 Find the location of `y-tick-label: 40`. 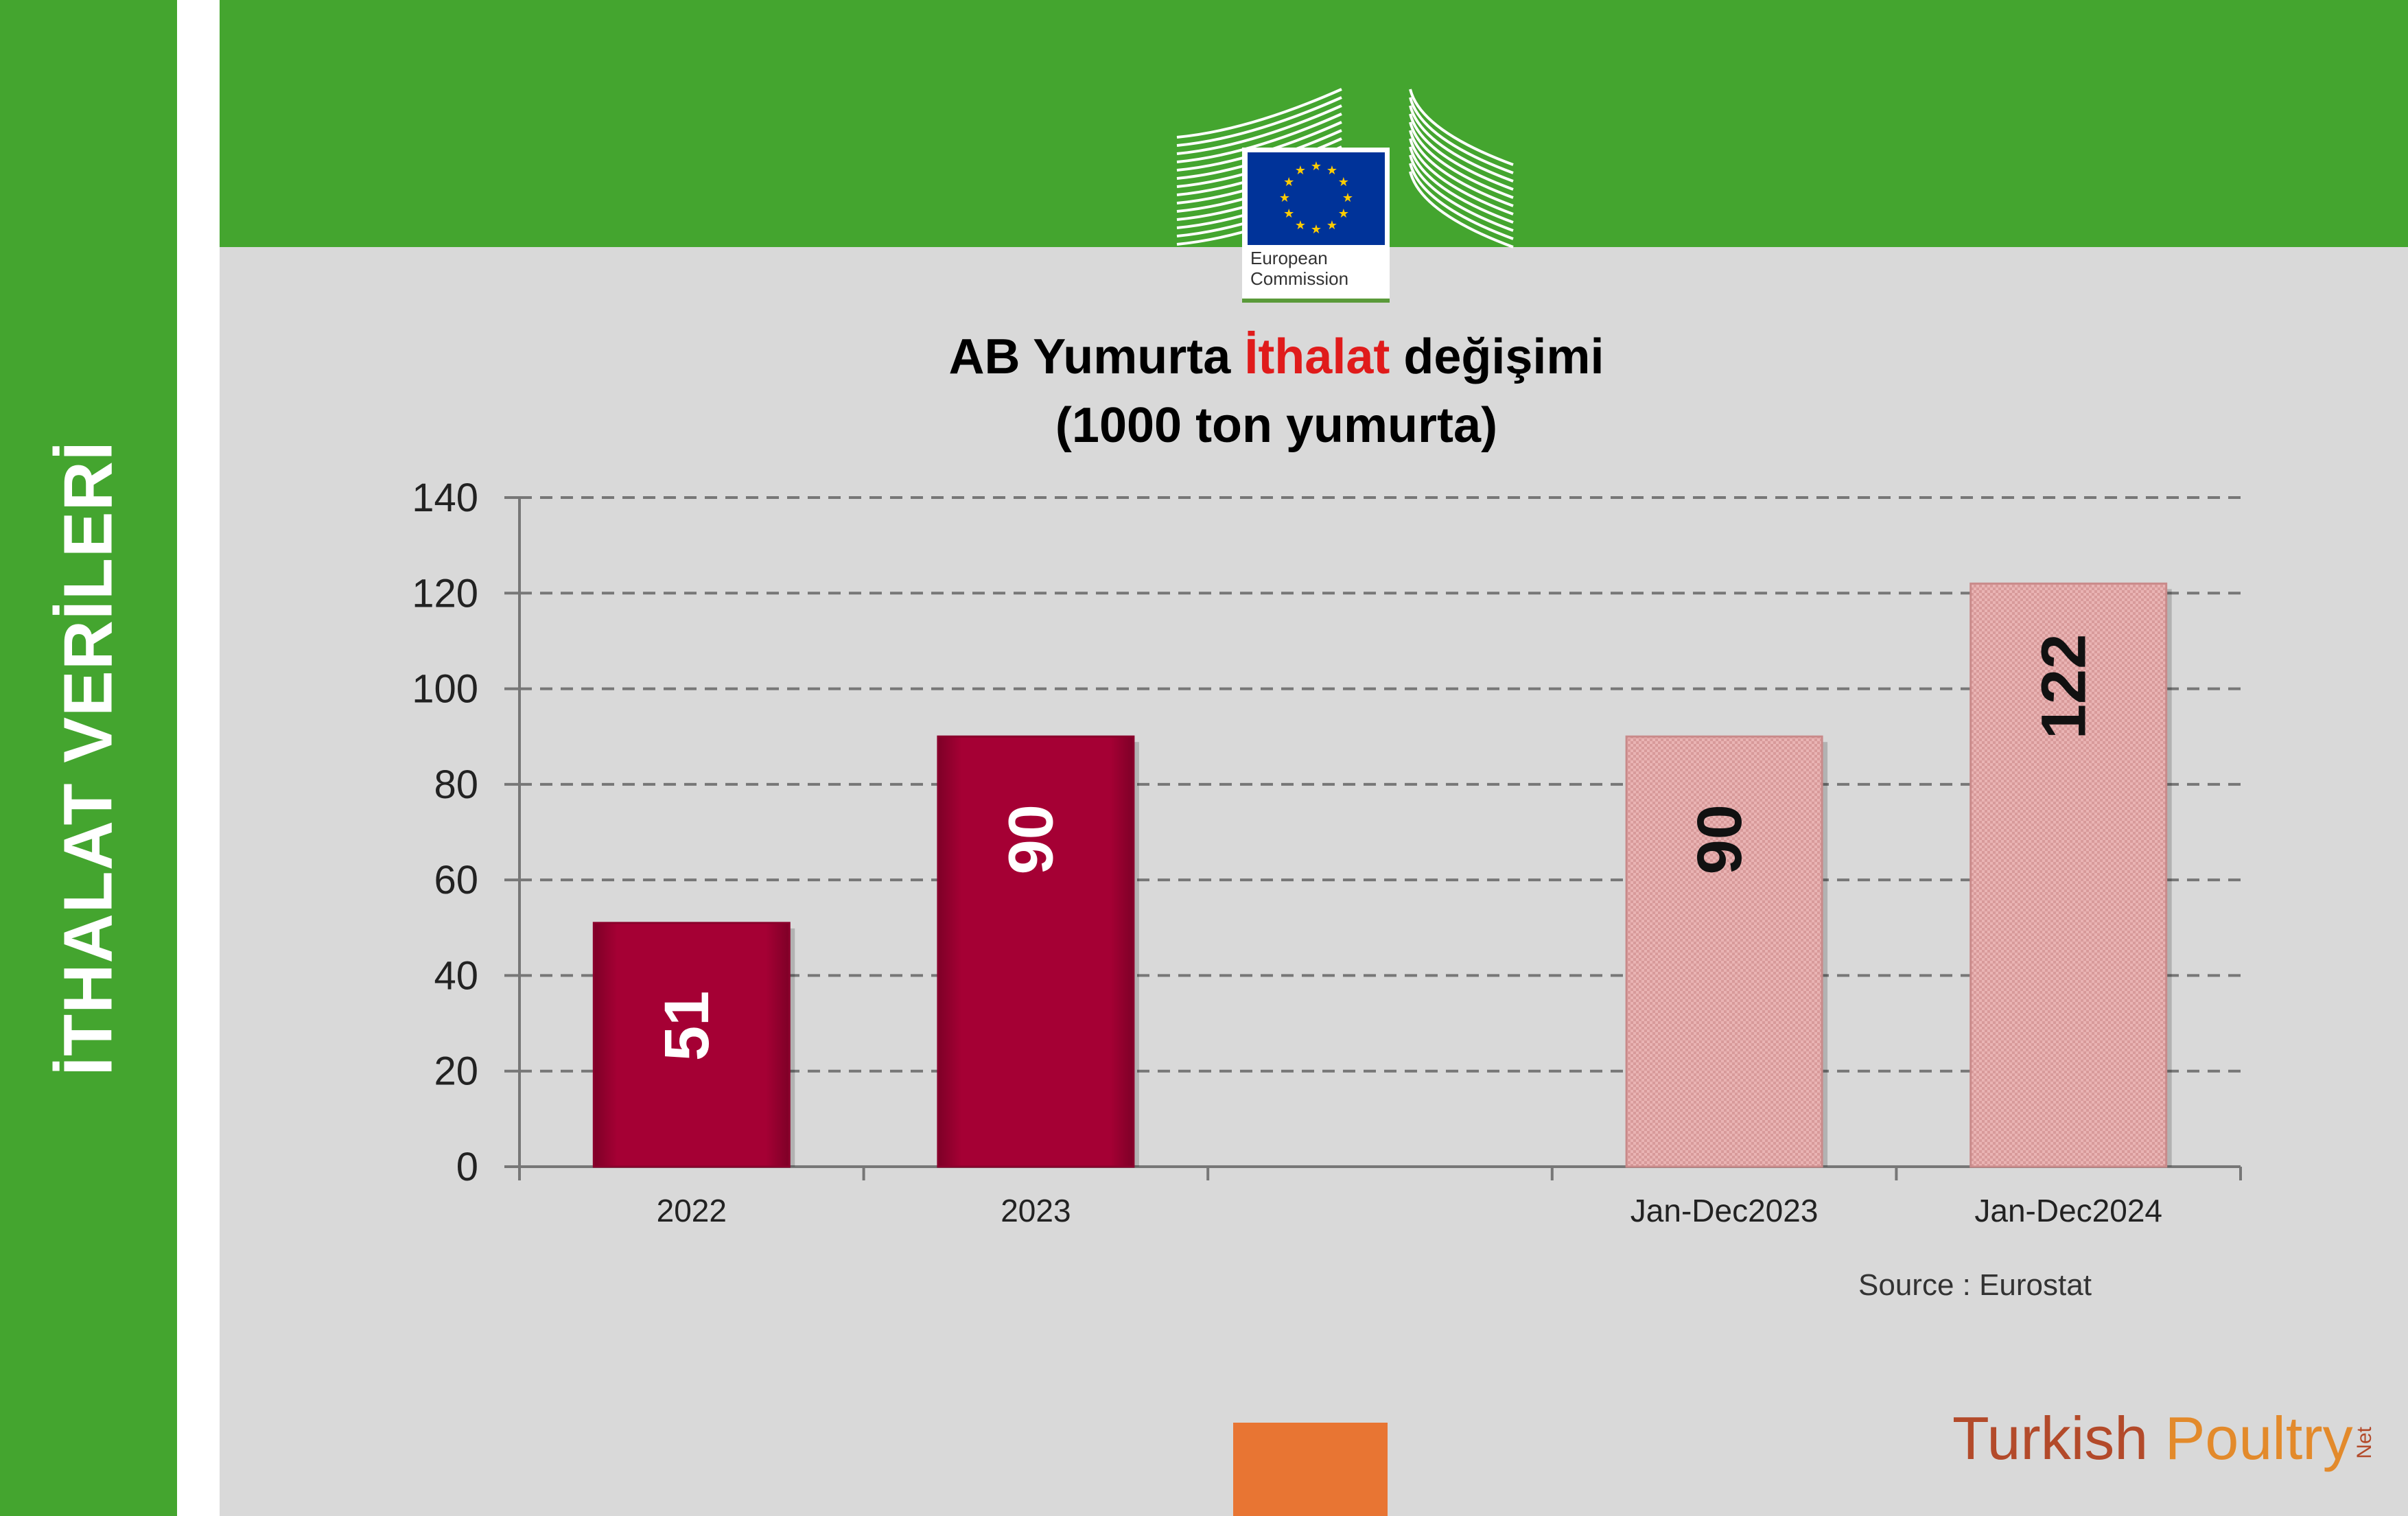

y-tick-label: 40 is located at coordinates (456, 975).